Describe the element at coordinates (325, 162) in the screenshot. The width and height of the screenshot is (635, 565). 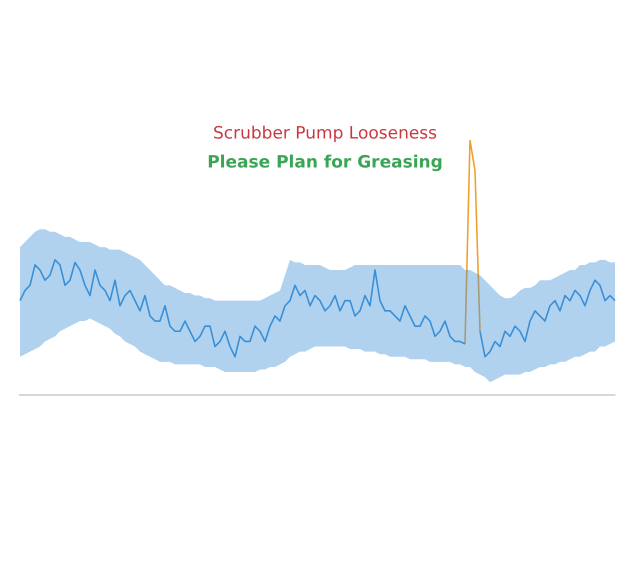
I see `annotation: Please Plan for Greasing` at that location.